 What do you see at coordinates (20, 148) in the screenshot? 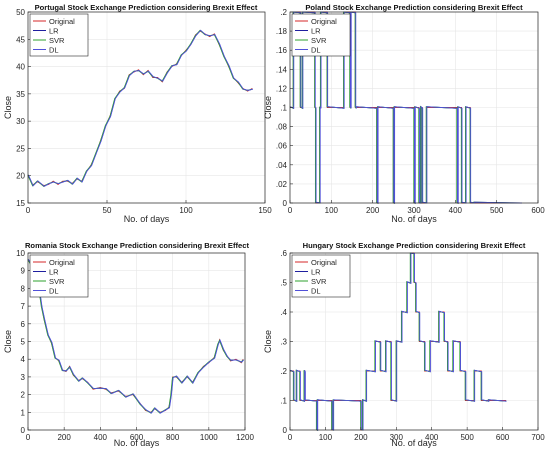
I see `y-tick-label: 25` at bounding box center [20, 148].